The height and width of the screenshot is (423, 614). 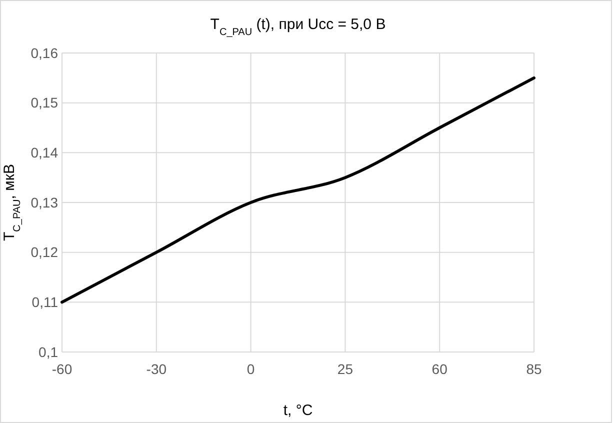 What do you see at coordinates (298, 410) in the screenshot?
I see `x-axis-title: t, °C` at bounding box center [298, 410].